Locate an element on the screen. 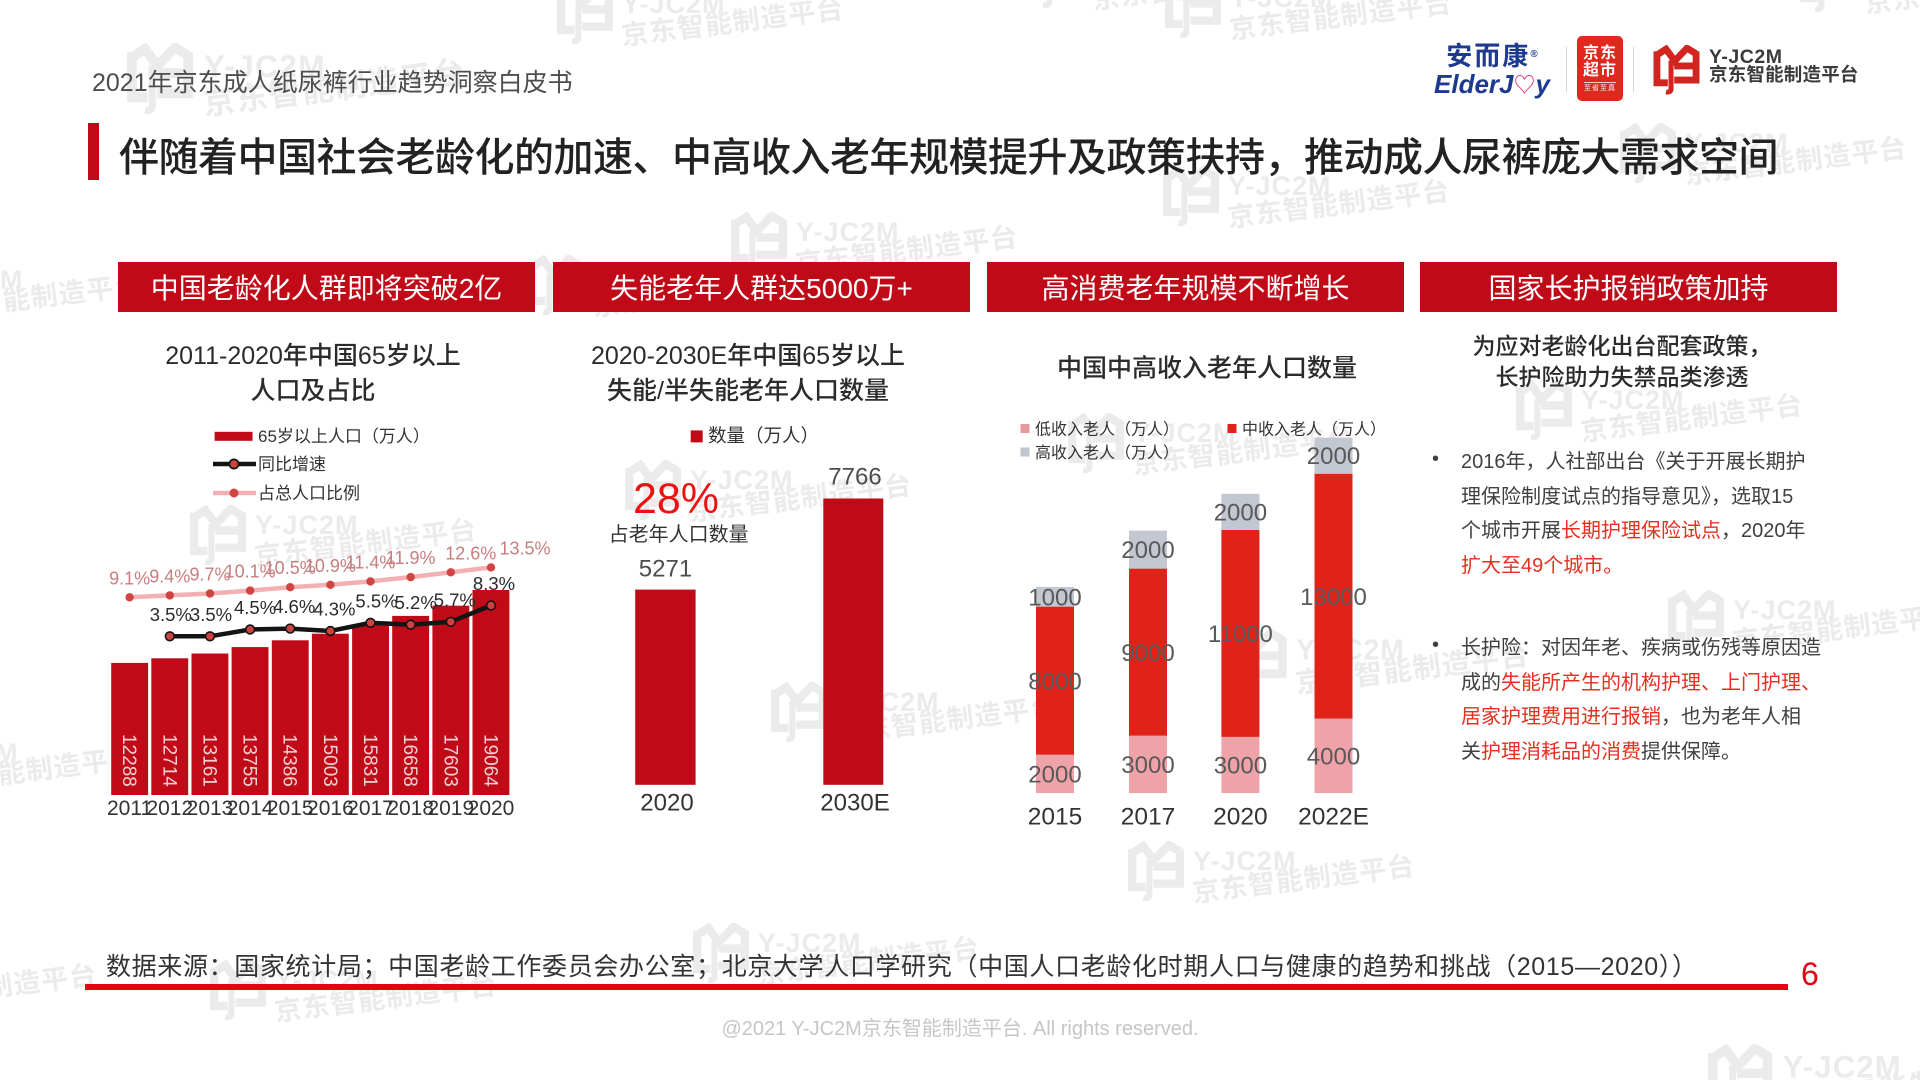 Image resolution: width=1920 pixels, height=1080 pixels. svg-text: 13.5% is located at coordinates (524, 548).